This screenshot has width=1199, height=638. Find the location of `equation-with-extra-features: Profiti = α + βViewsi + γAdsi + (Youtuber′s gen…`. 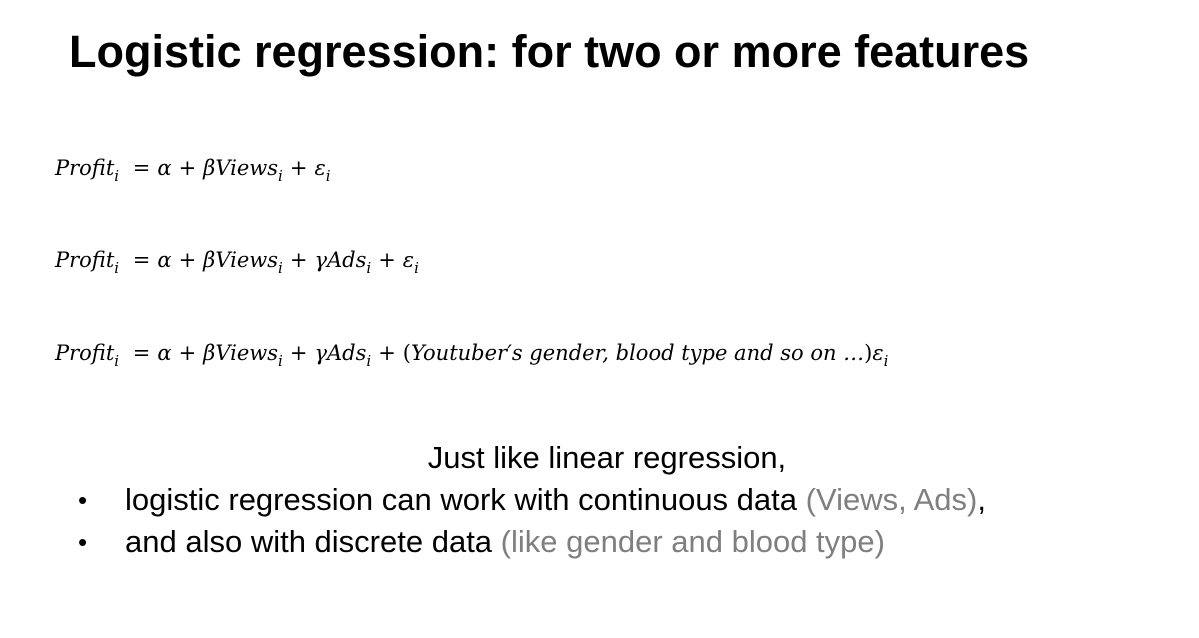

equation-with-extra-features: Profiti = α + βViewsi + γAdsi + (Youtuber′s gen… is located at coordinates (472, 354).